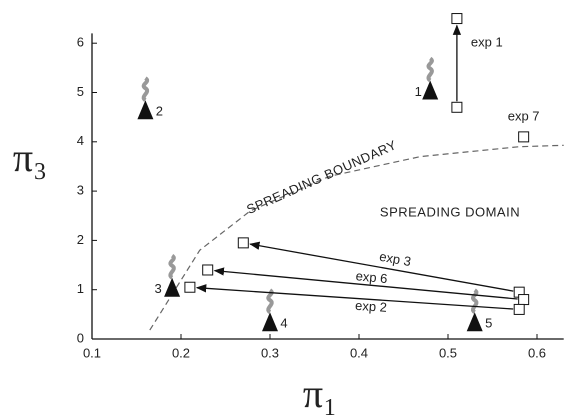 This screenshot has width=569, height=418. Describe the element at coordinates (283, 323) in the screenshot. I see `vent-label: 4` at that location.